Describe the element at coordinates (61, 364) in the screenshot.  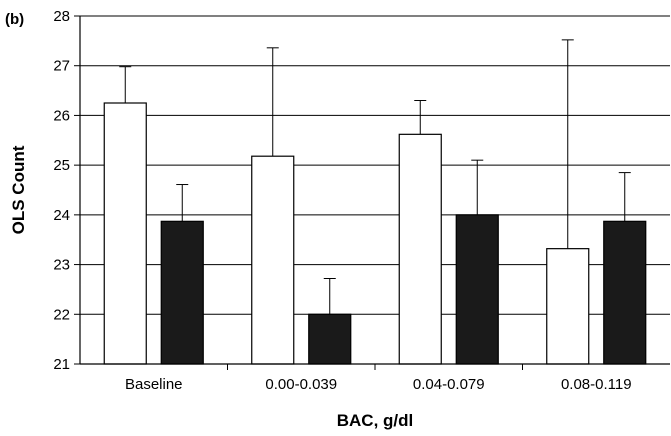
I see `y-tick-label: 21` at that location.